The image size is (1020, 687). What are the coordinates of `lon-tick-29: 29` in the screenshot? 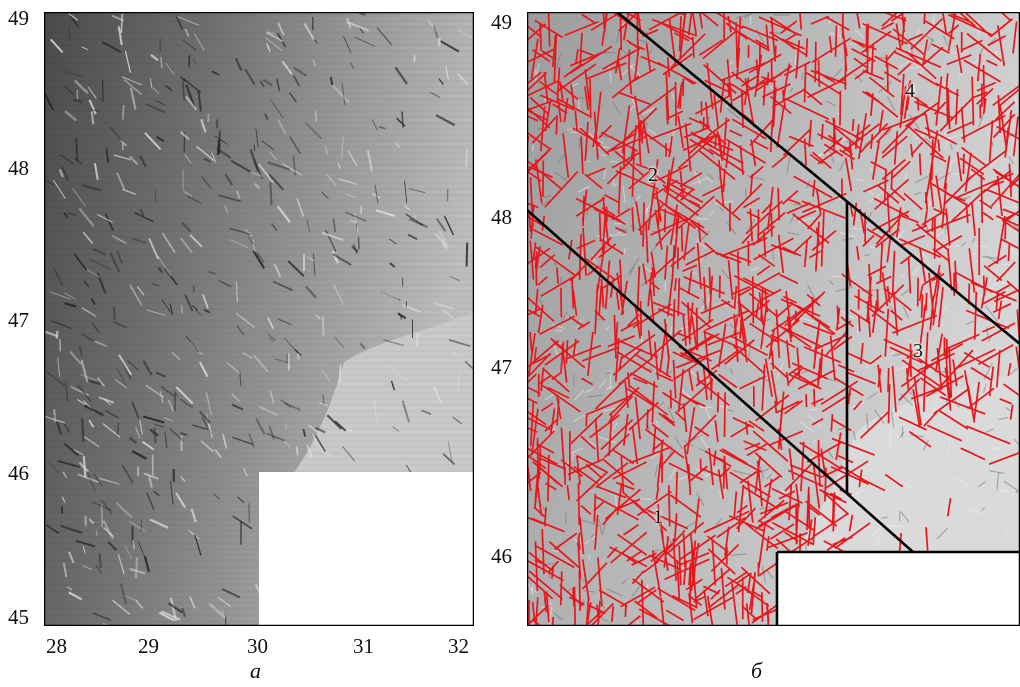 It's located at (148, 646).